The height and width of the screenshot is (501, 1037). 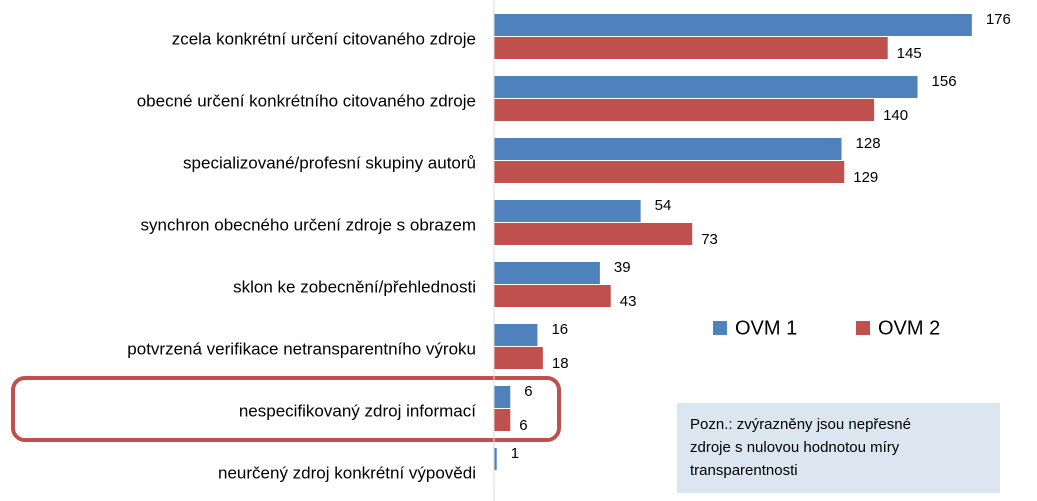 I want to click on note-text: transparentnosti, so click(x=744, y=470).